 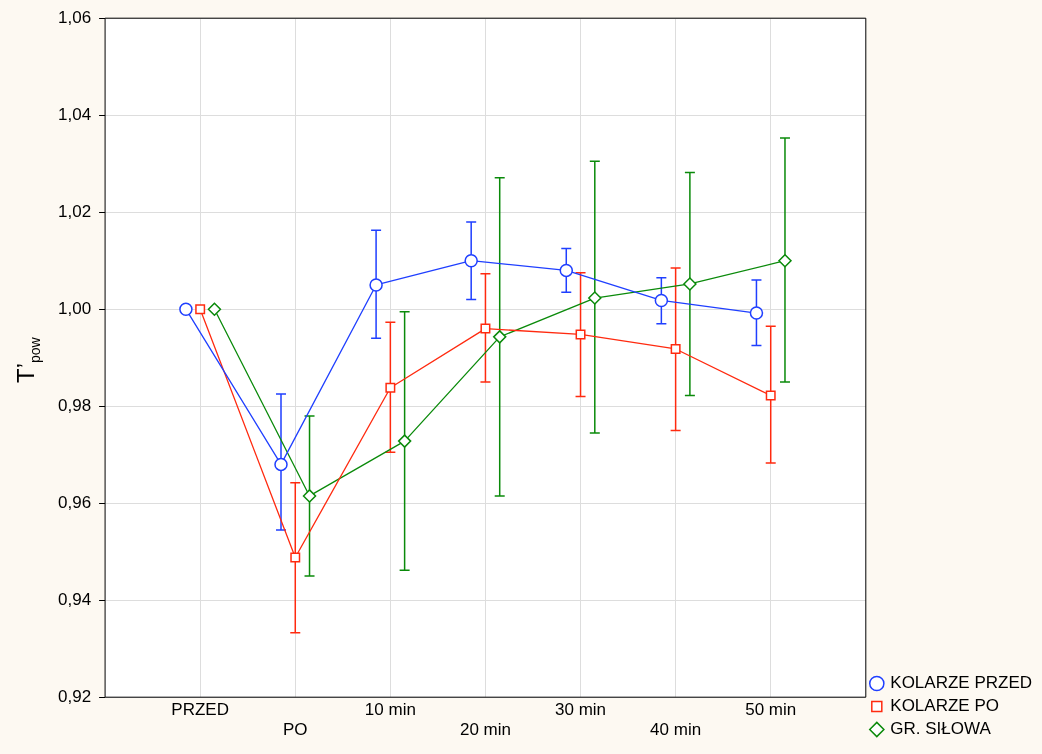 What do you see at coordinates (74, 114) in the screenshot?
I see `y-tick-label: 1,04` at bounding box center [74, 114].